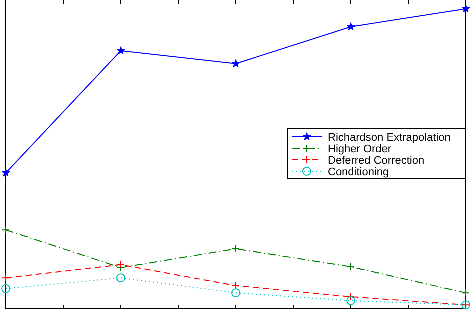  I want to click on legend-label: Higher Order, so click(360, 150).